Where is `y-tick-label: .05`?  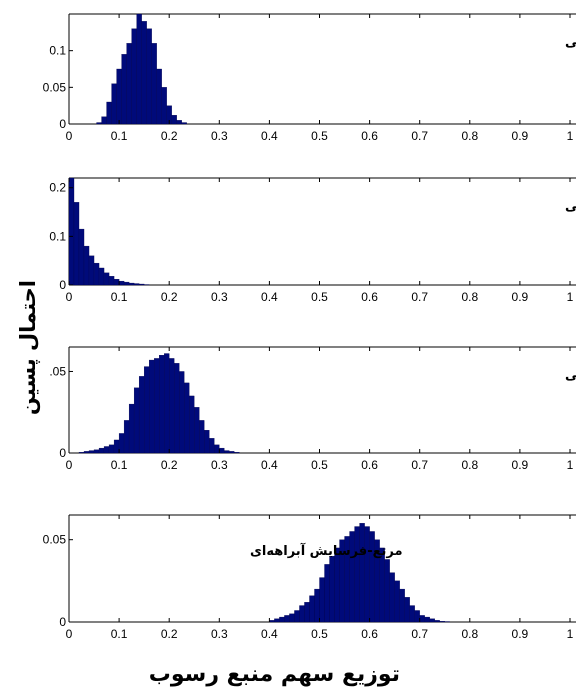
y-tick-label: .05 is located at coordinates (57, 371).